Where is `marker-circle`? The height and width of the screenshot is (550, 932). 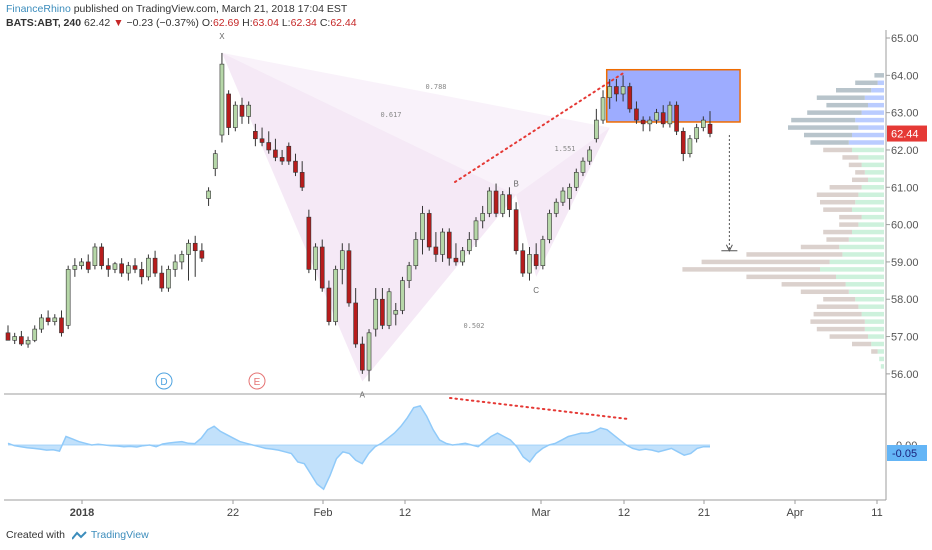 marker-circle is located at coordinates (164, 381).